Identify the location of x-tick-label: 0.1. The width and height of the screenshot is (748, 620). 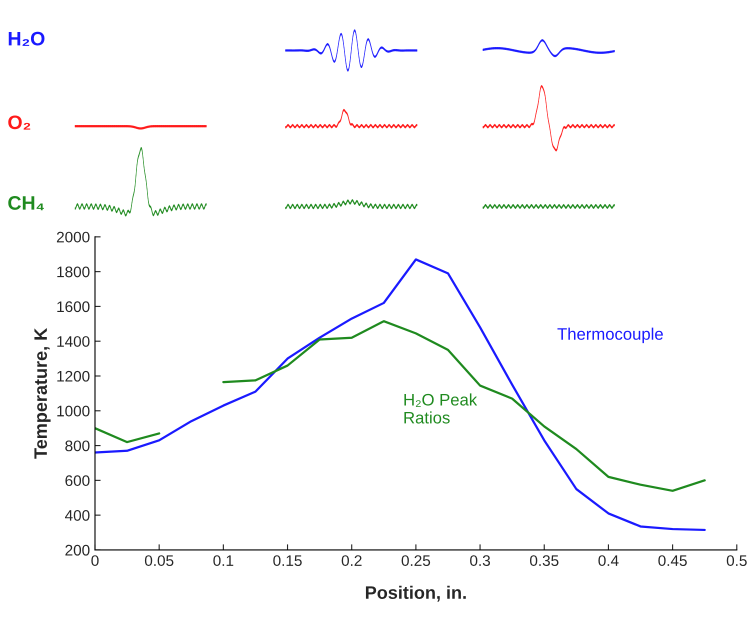
(223, 560).